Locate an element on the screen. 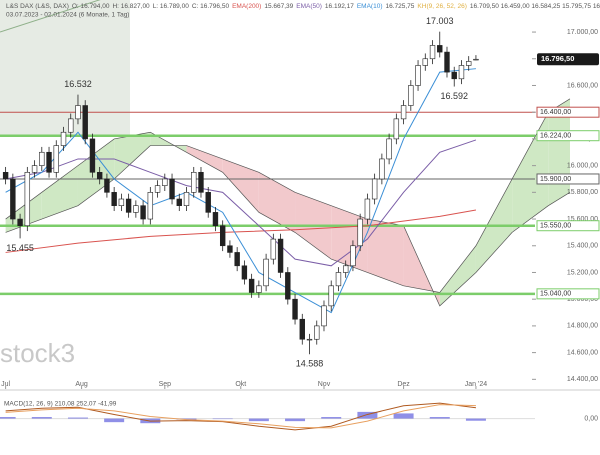  y-tick-label: 16.600,00 is located at coordinates (582, 85).